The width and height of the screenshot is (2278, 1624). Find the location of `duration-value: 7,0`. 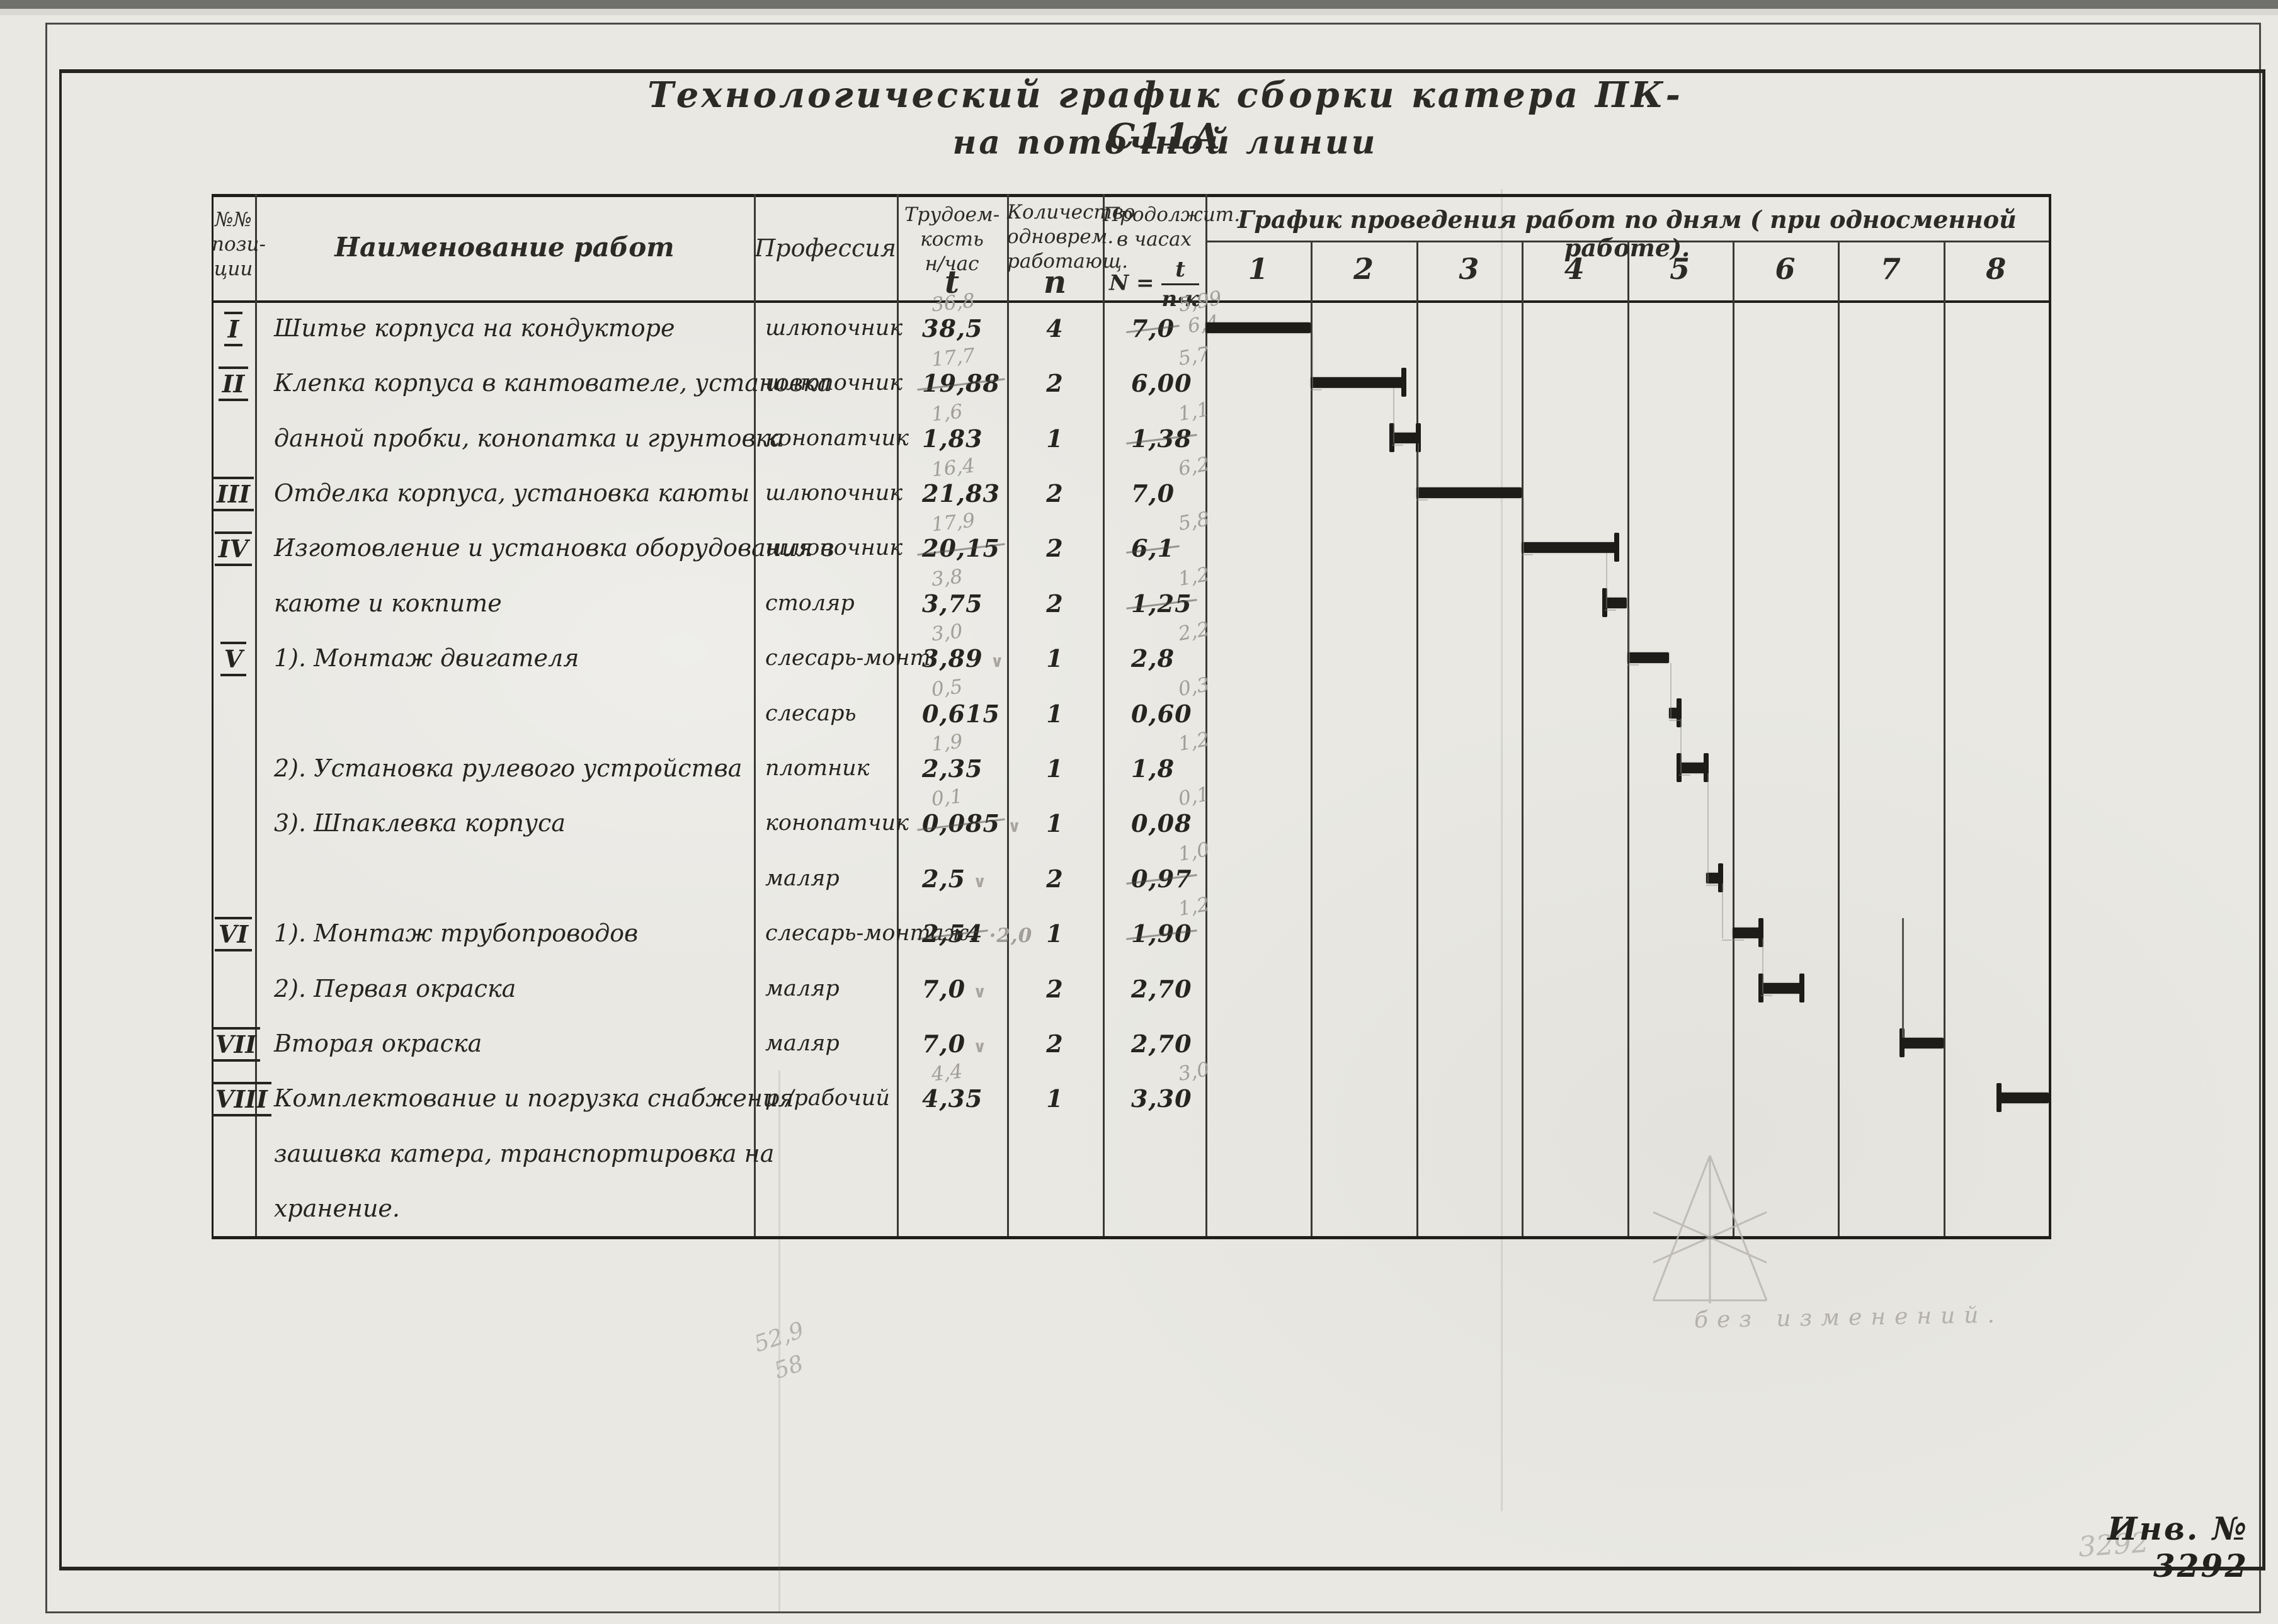

duration-value: 7,0 is located at coordinates (1153, 328).